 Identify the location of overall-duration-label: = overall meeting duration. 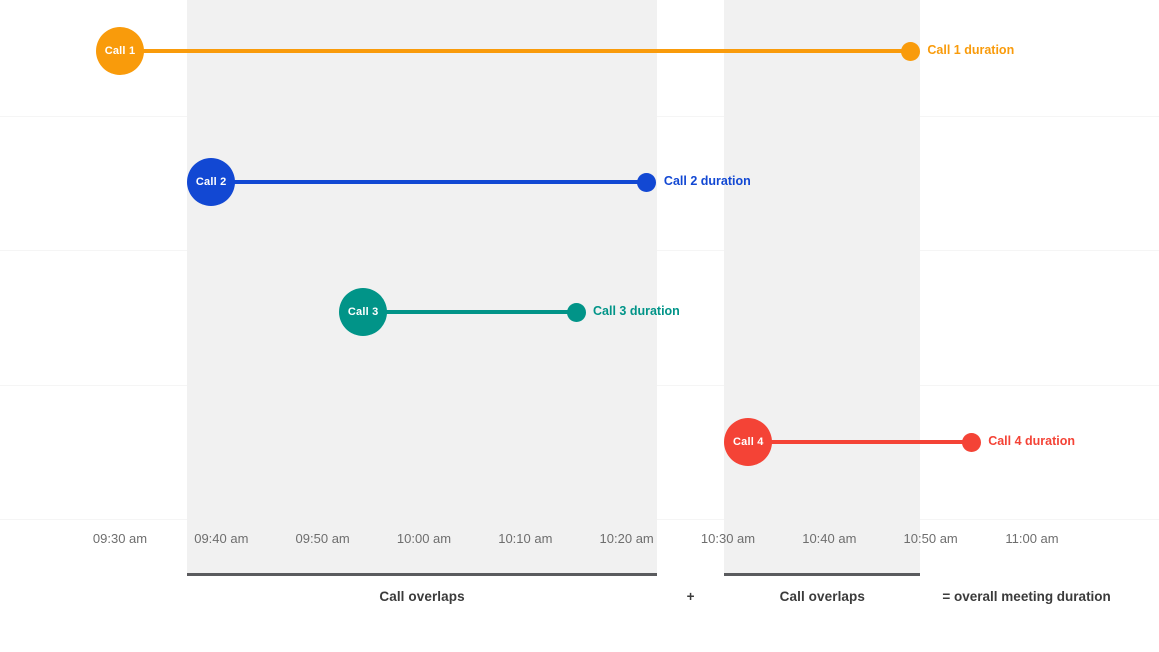
(1026, 596).